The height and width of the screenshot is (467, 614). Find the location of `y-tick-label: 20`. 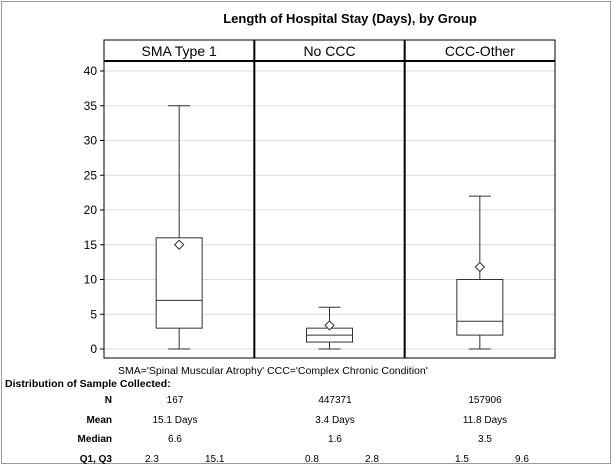

y-tick-label: 20 is located at coordinates (91, 210).